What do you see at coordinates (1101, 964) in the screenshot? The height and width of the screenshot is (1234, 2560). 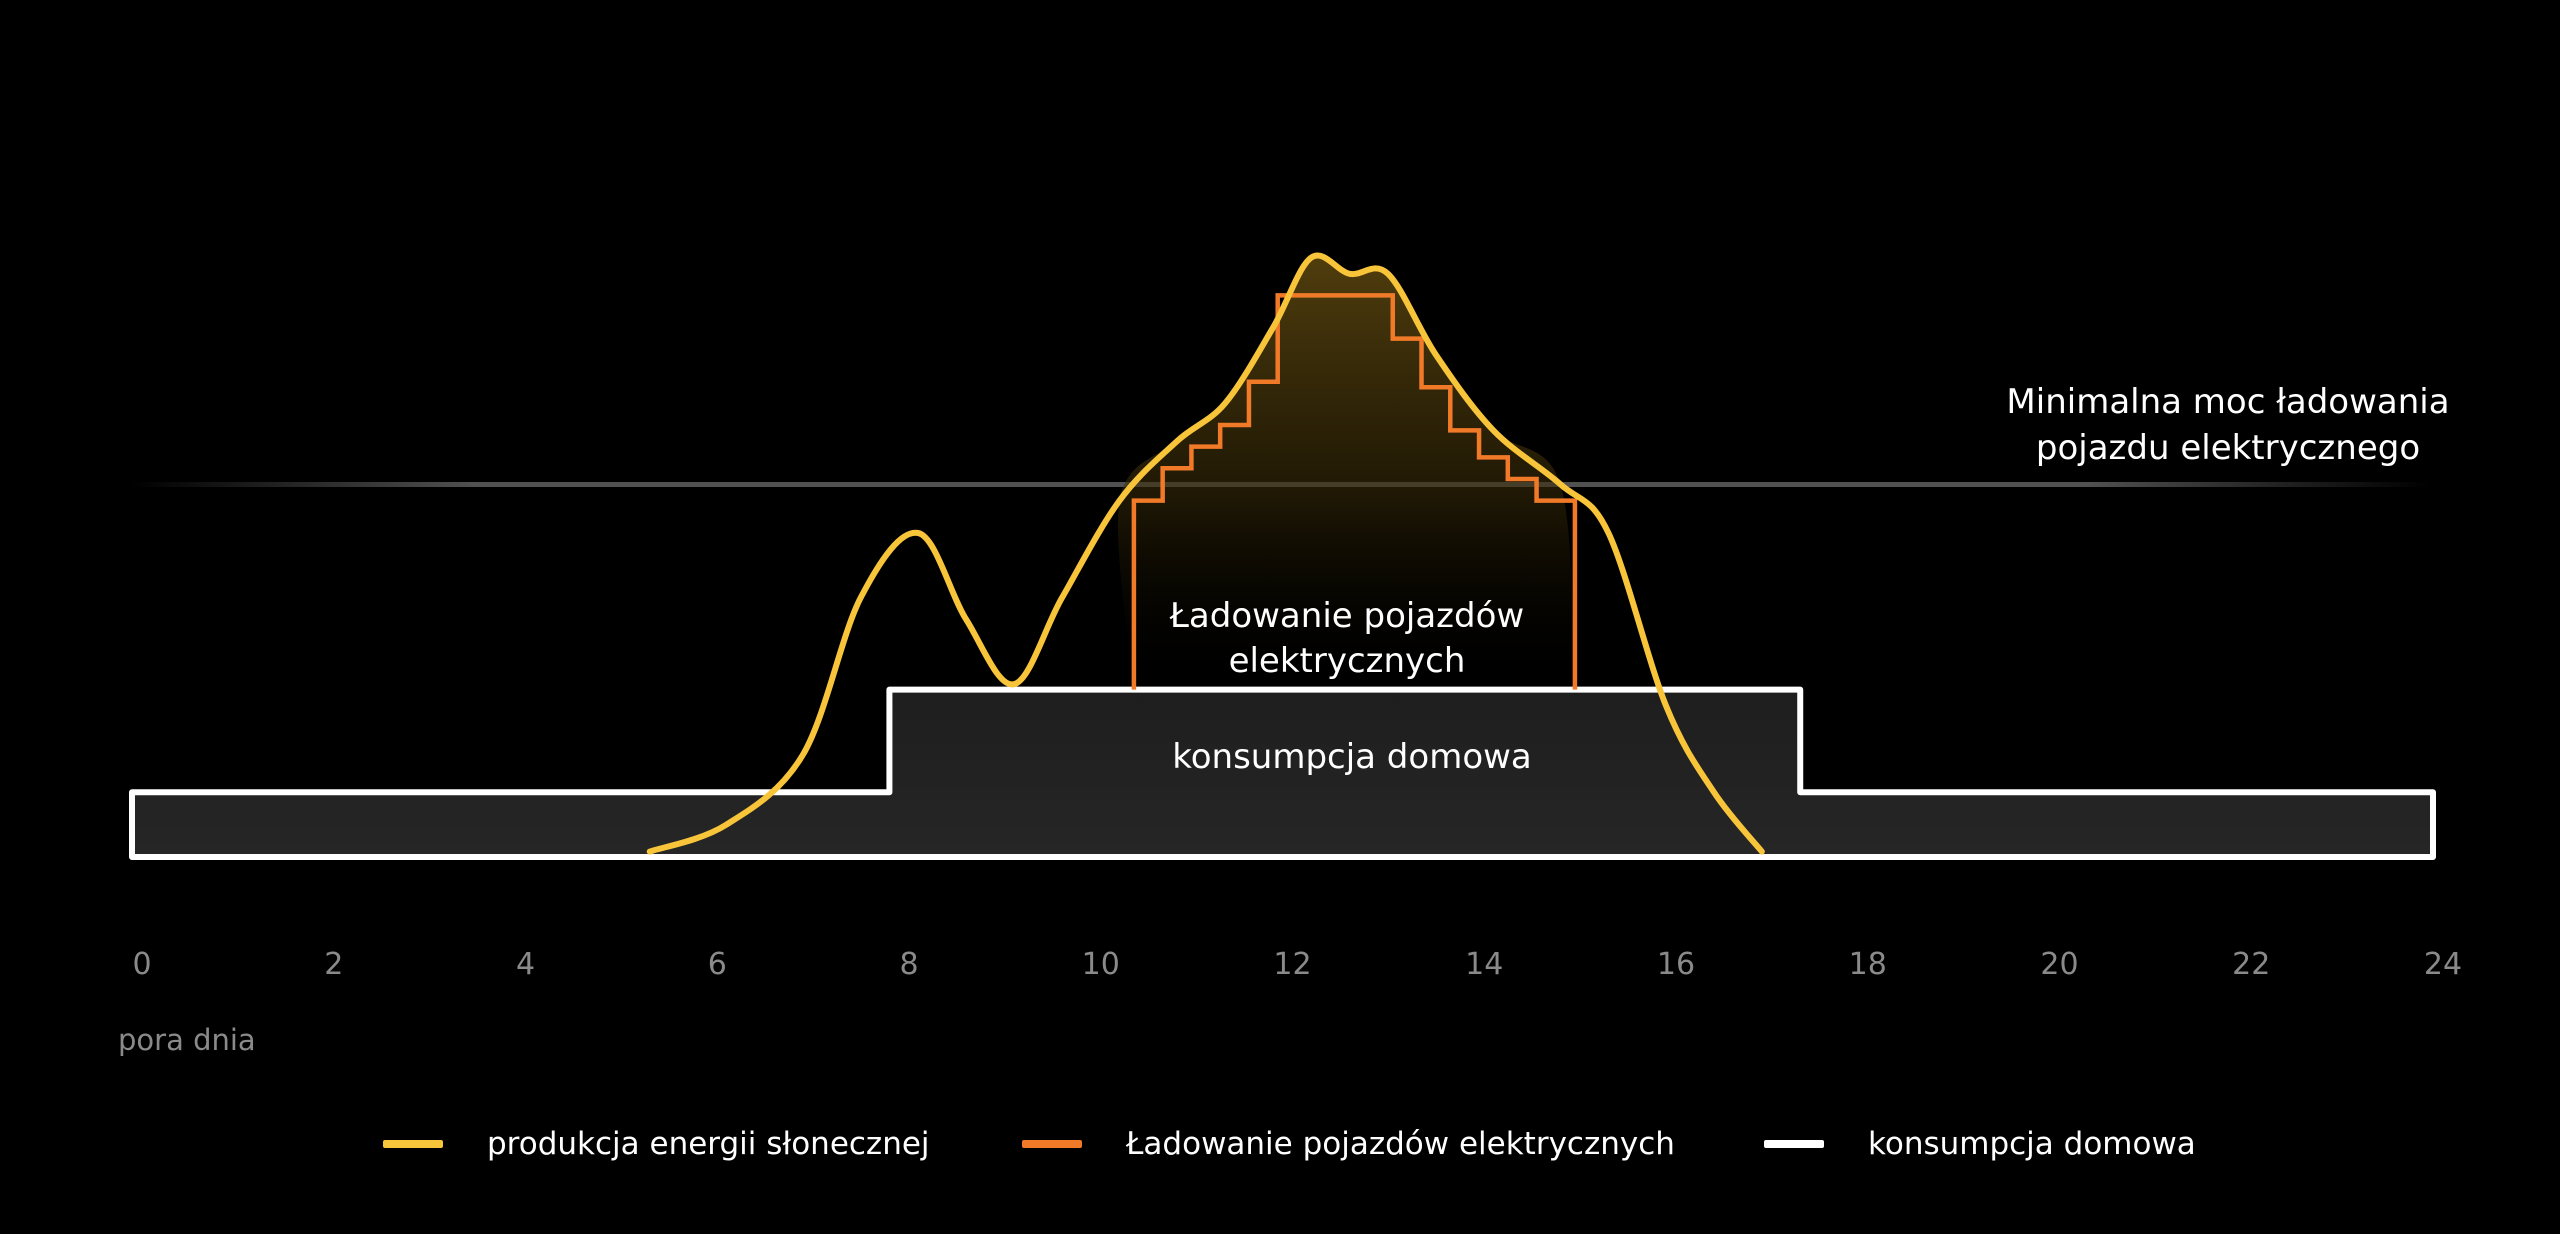 I see `x-tick-5: 10` at bounding box center [1101, 964].